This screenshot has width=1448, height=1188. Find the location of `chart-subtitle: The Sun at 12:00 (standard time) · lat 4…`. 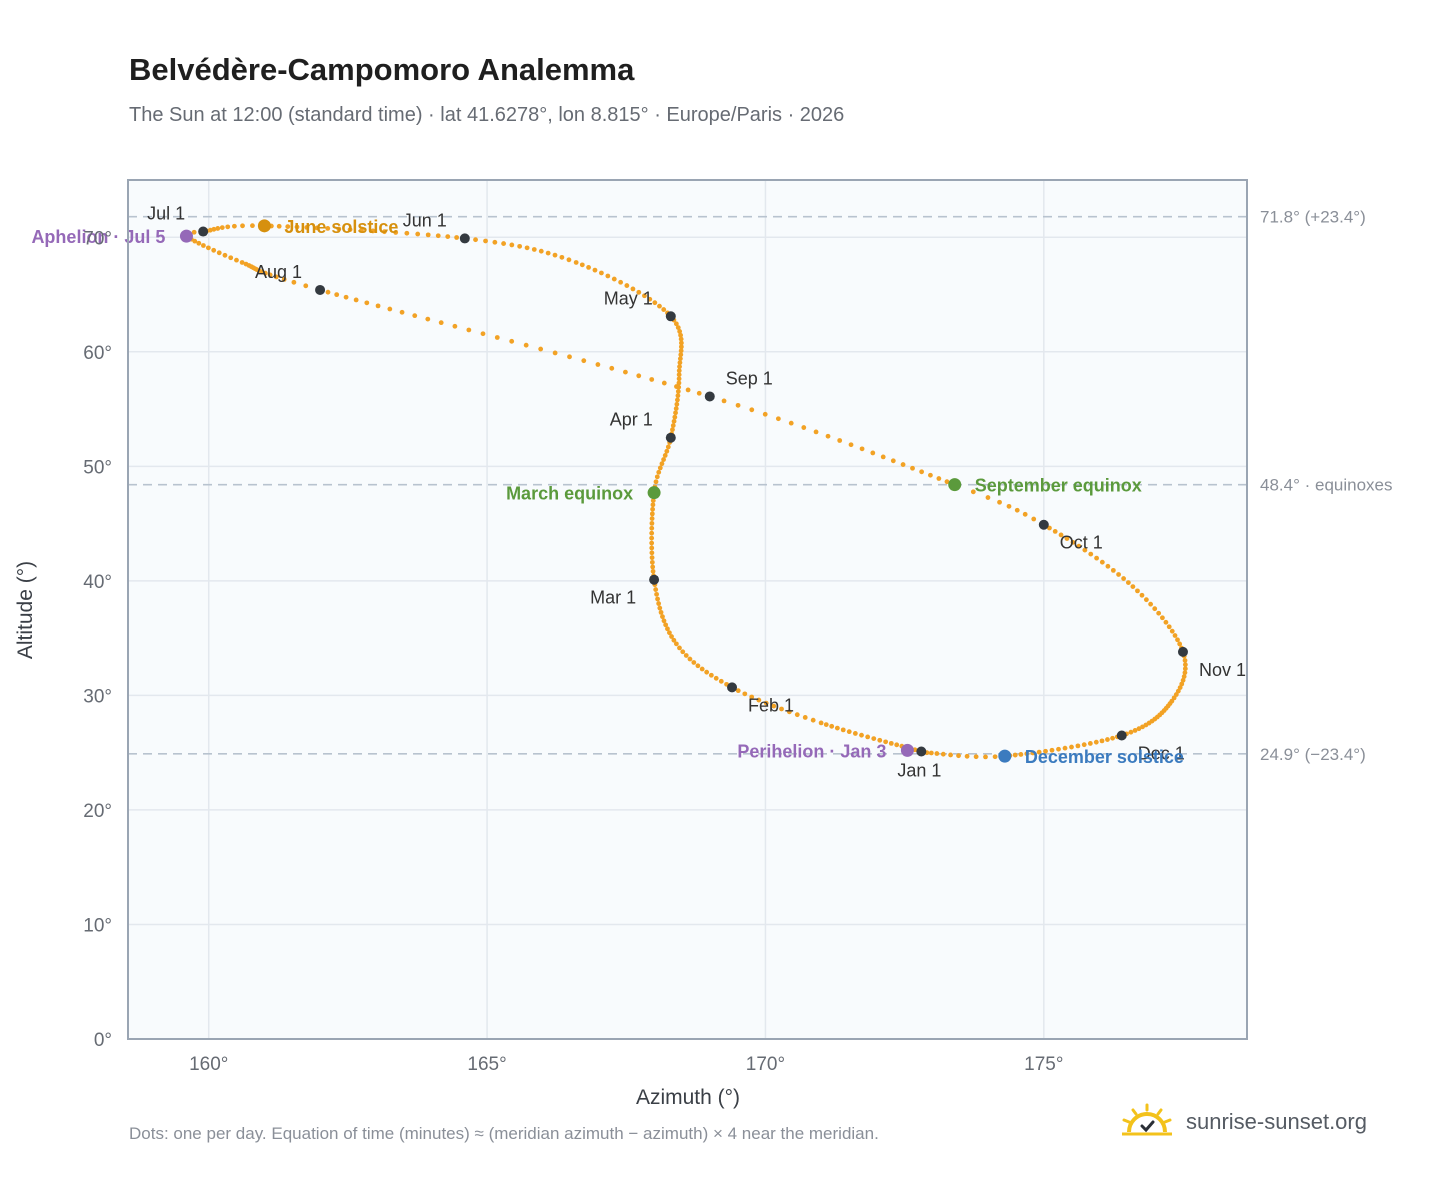

chart-subtitle: The Sun at 12:00 (standard time) · lat 4… is located at coordinates (487, 115).